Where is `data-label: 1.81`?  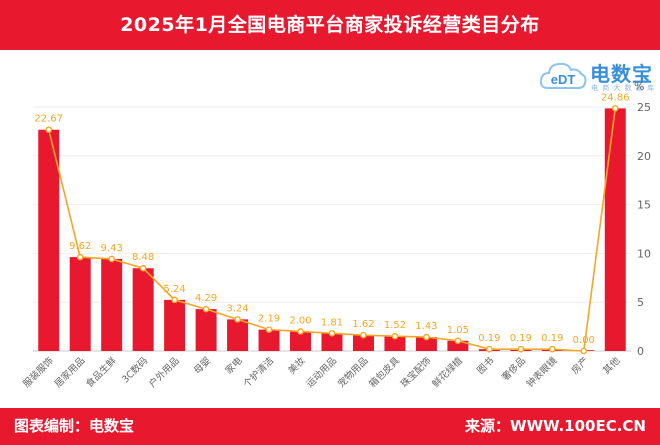 data-label: 1.81 is located at coordinates (332, 322).